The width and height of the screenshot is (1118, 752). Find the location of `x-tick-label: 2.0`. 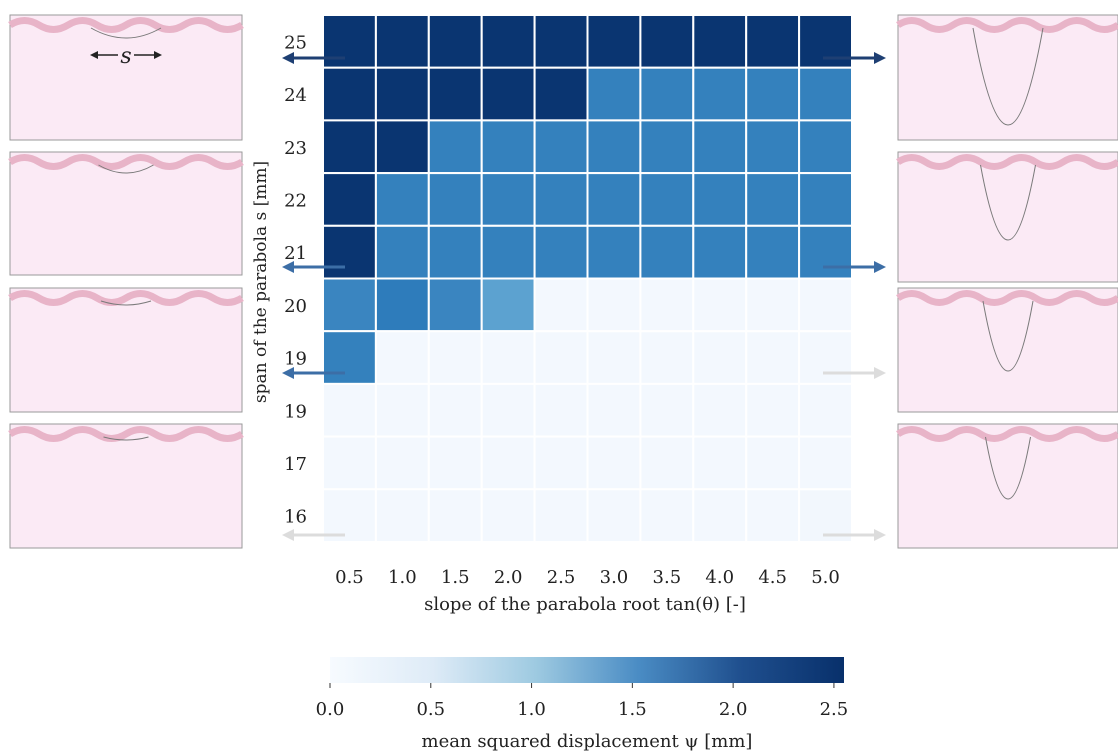

x-tick-label: 2.0 is located at coordinates (508, 577).